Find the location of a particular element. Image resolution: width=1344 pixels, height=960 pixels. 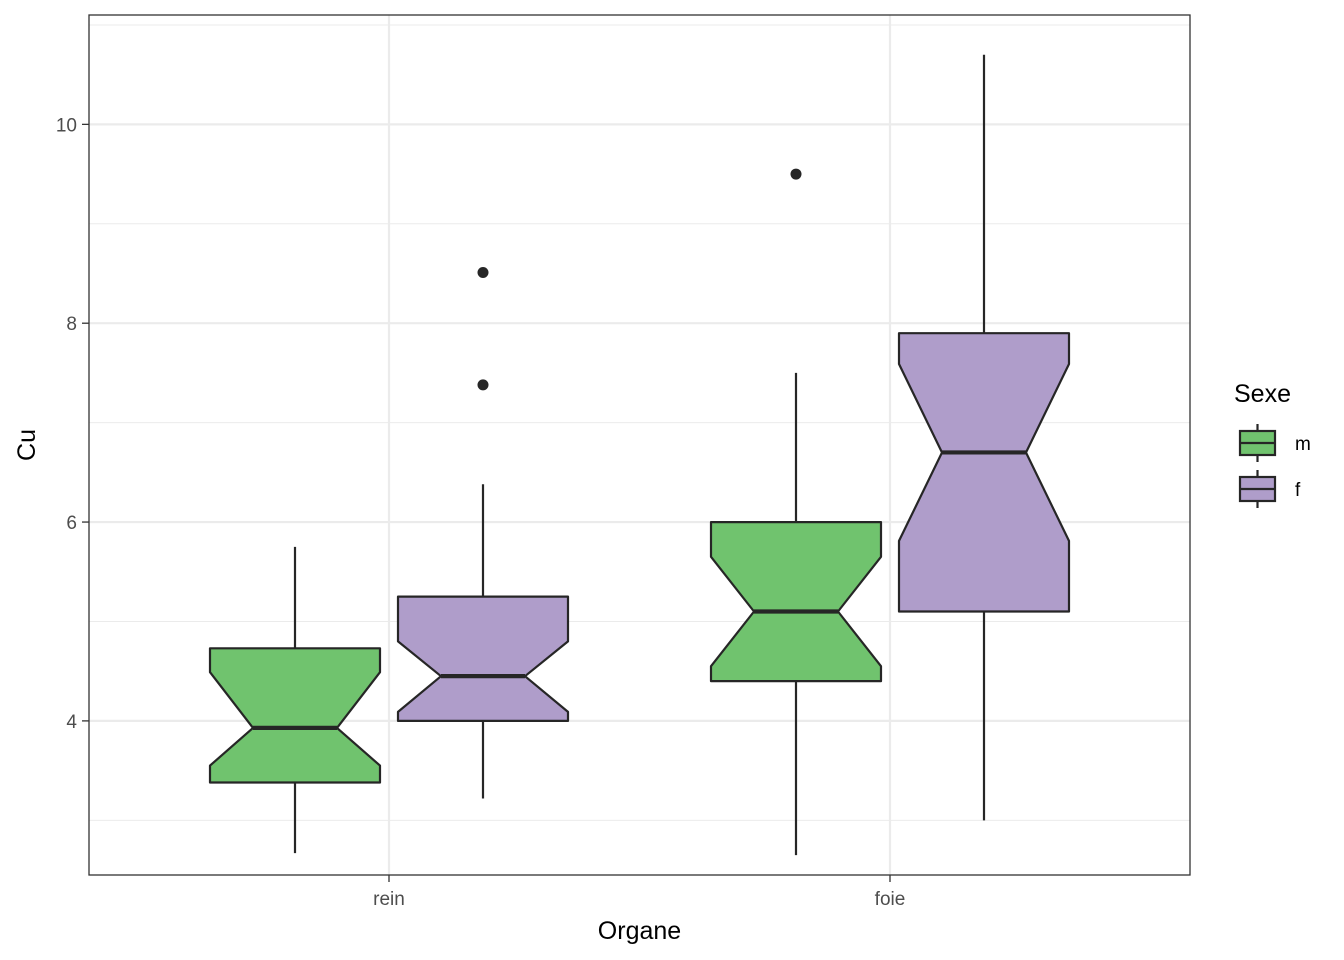

legend-item-f: f is located at coordinates (1269, 489).